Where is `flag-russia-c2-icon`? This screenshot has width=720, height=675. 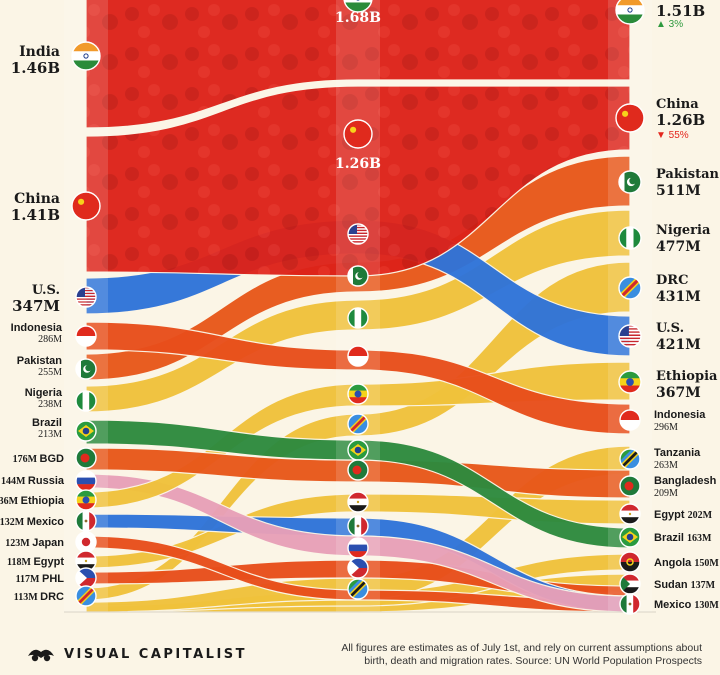
flag-russia-c2-icon is located at coordinates (358, 548).